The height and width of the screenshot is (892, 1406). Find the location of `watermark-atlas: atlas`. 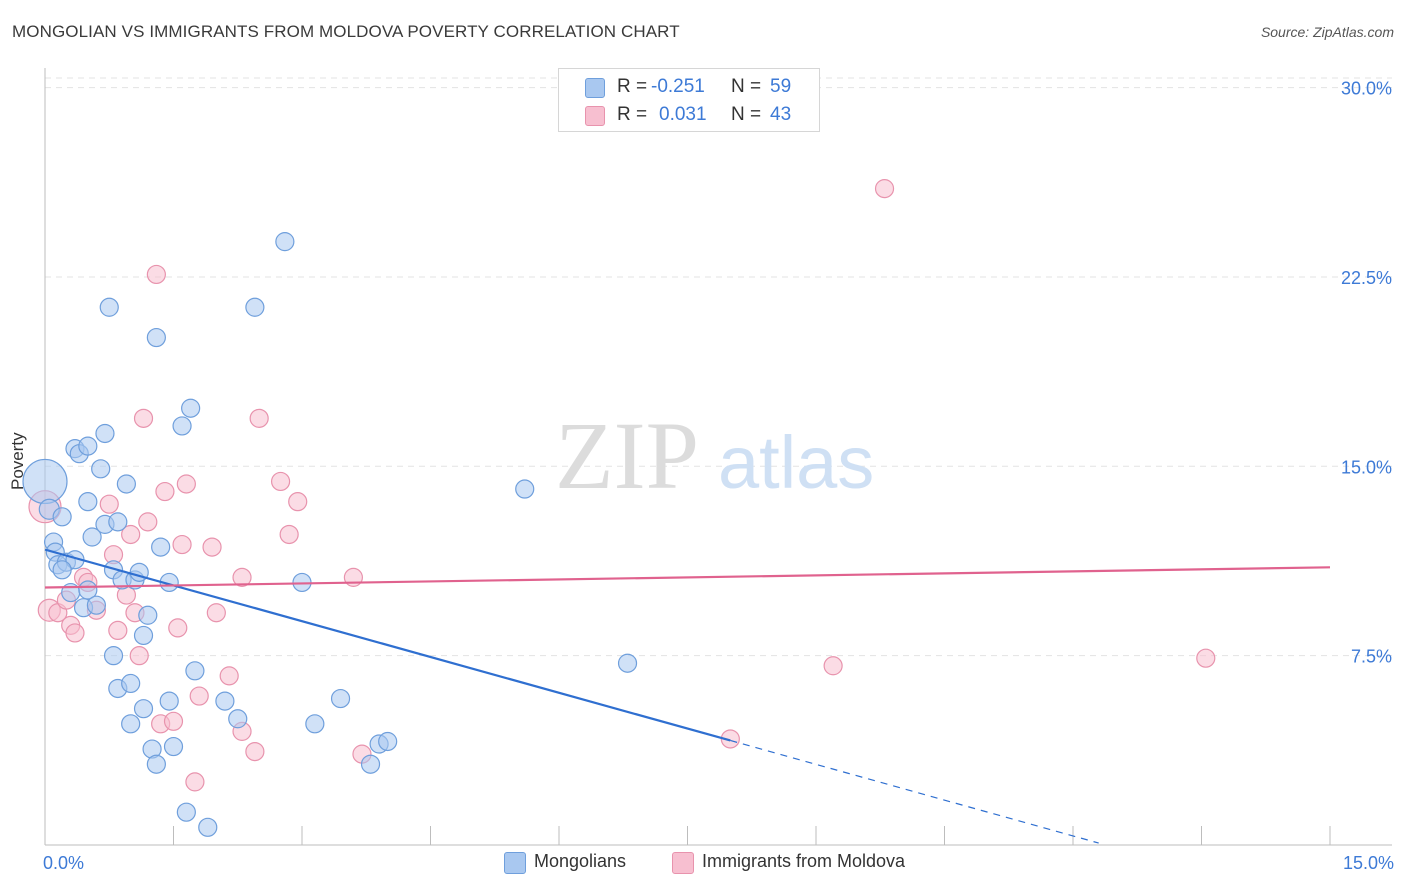

watermark-atlas: atlas is located at coordinates (796, 462).